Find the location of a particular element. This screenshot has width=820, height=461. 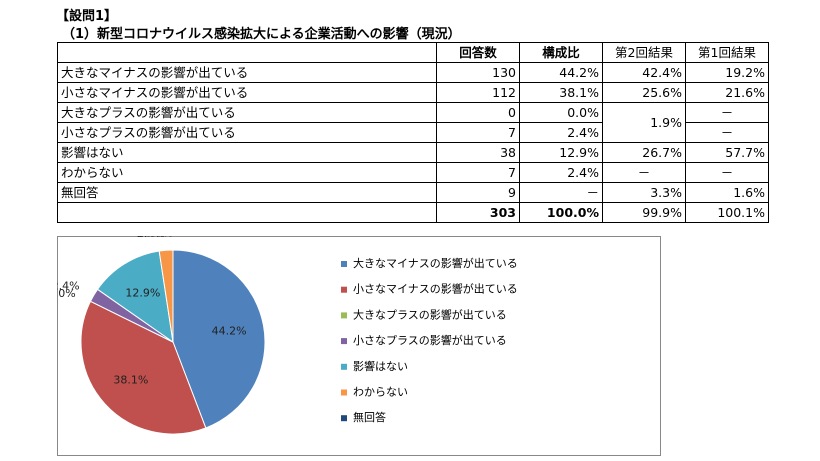

cell: 100.0% is located at coordinates (561, 212).